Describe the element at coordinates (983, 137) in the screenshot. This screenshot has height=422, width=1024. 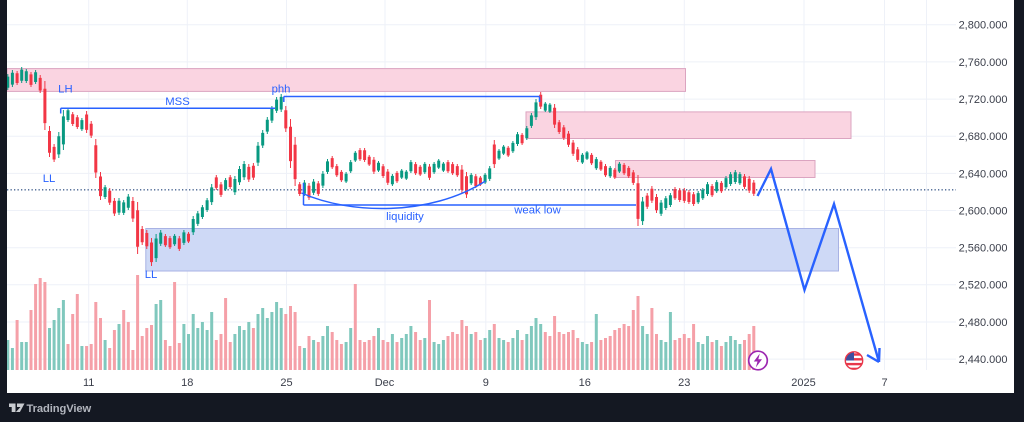
I see `svg-text: 2,680.000` at that location.